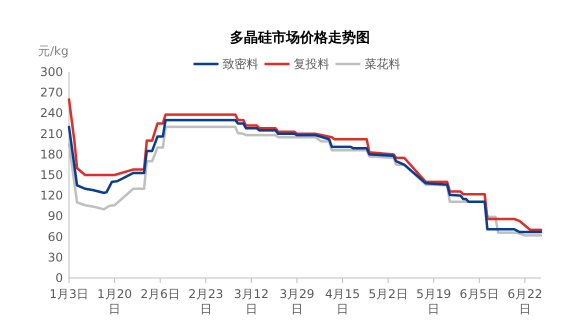 This screenshot has height=325, width=564. What do you see at coordinates (55, 257) in the screenshot?
I see `y-tick-label: 30` at bounding box center [55, 257].